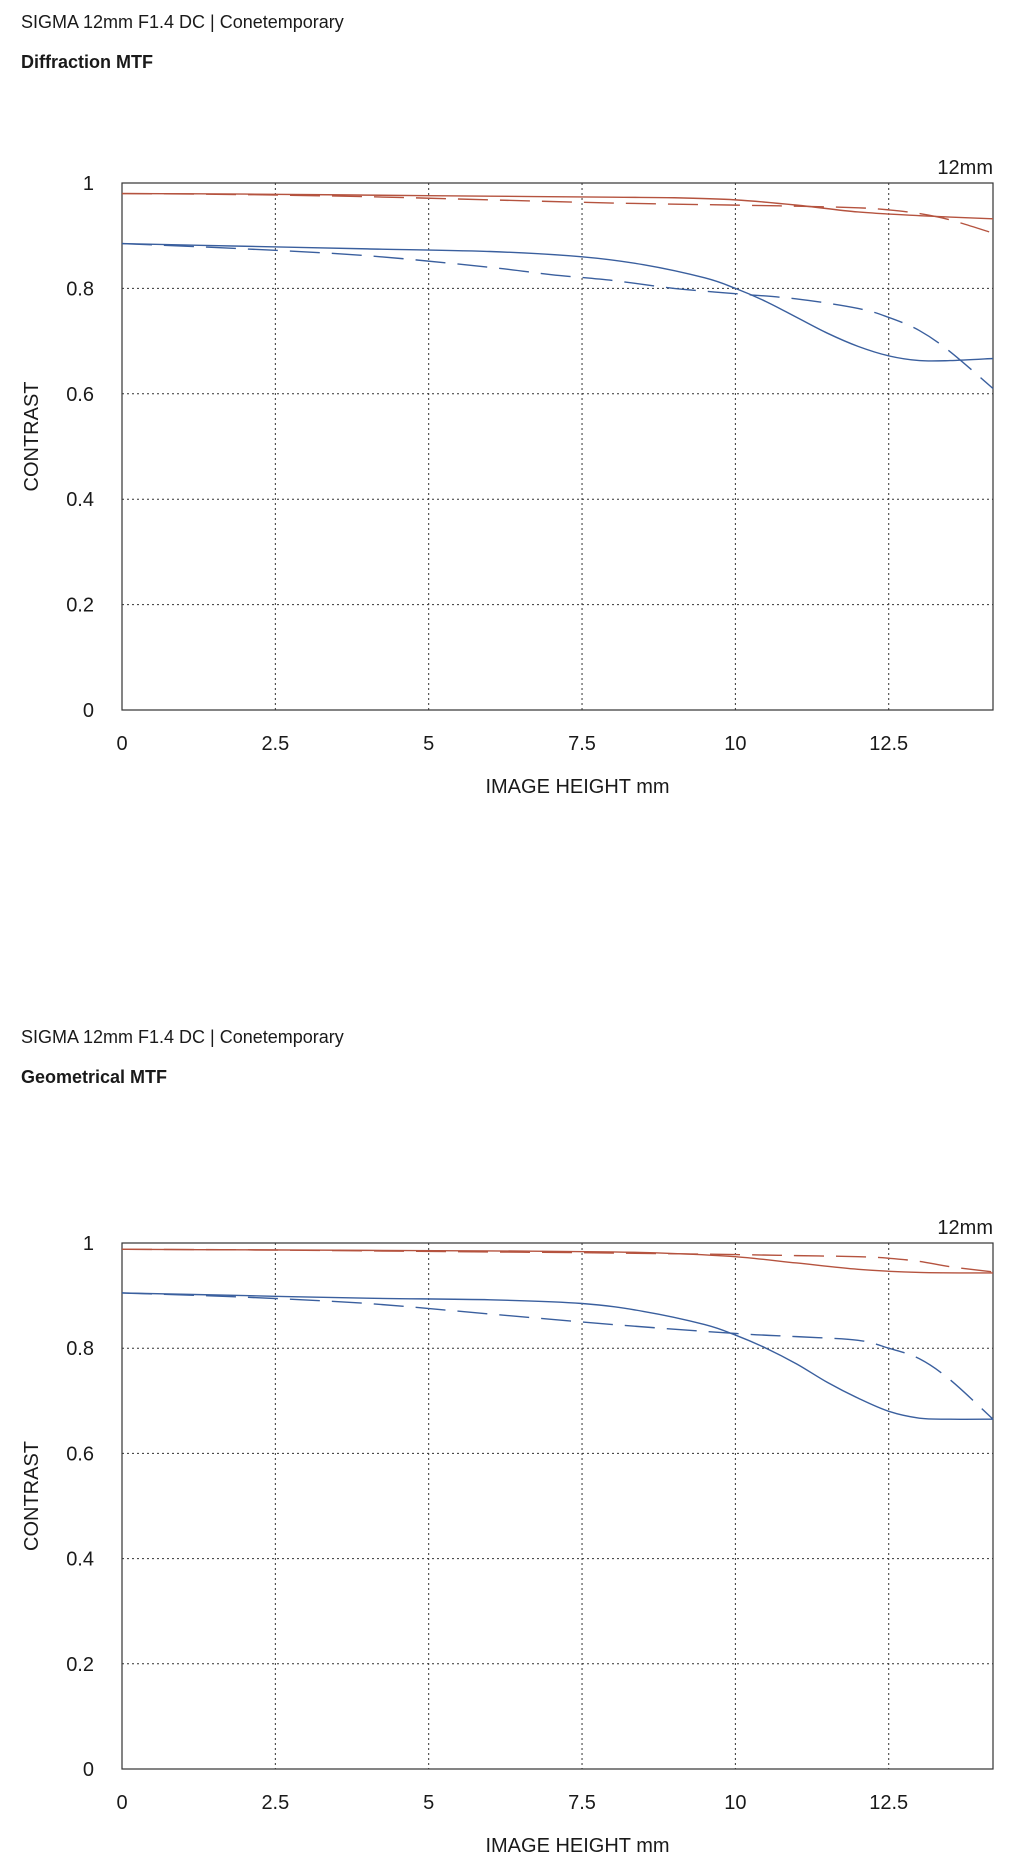 The width and height of the screenshot is (1012, 1864). Describe the element at coordinates (557, 206) in the screenshot. I see `red-solid-series-line` at that location.